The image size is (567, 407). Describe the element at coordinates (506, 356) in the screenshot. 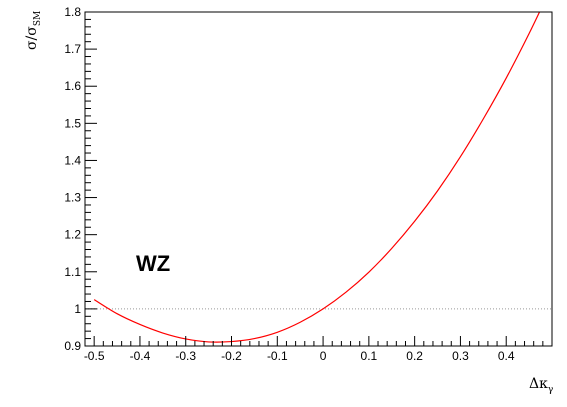

I see `x-tick-label: 0.4` at that location.